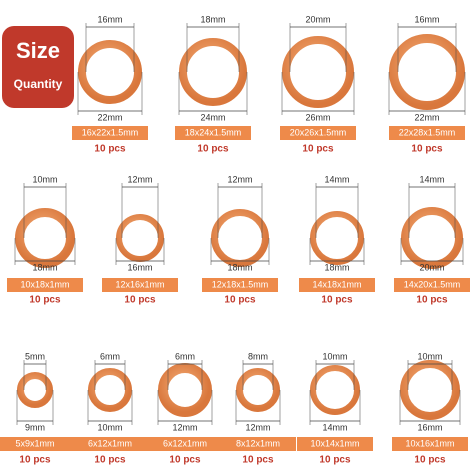 This screenshot has height=470, width=470. I want to click on size-label: 5x9x1mm, so click(34, 443).